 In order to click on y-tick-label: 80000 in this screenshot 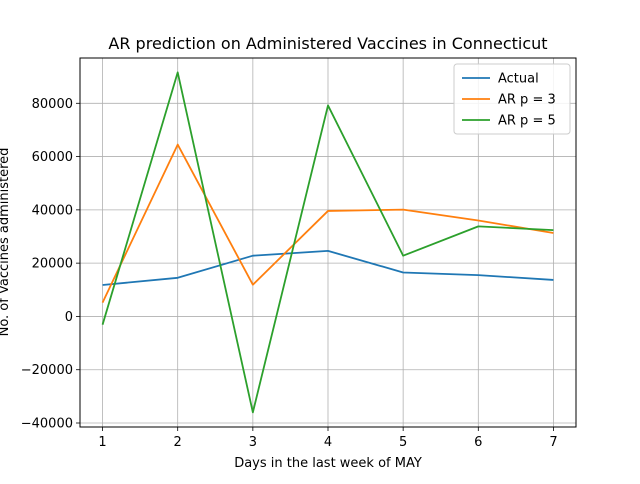, I will do `click(52, 104)`.